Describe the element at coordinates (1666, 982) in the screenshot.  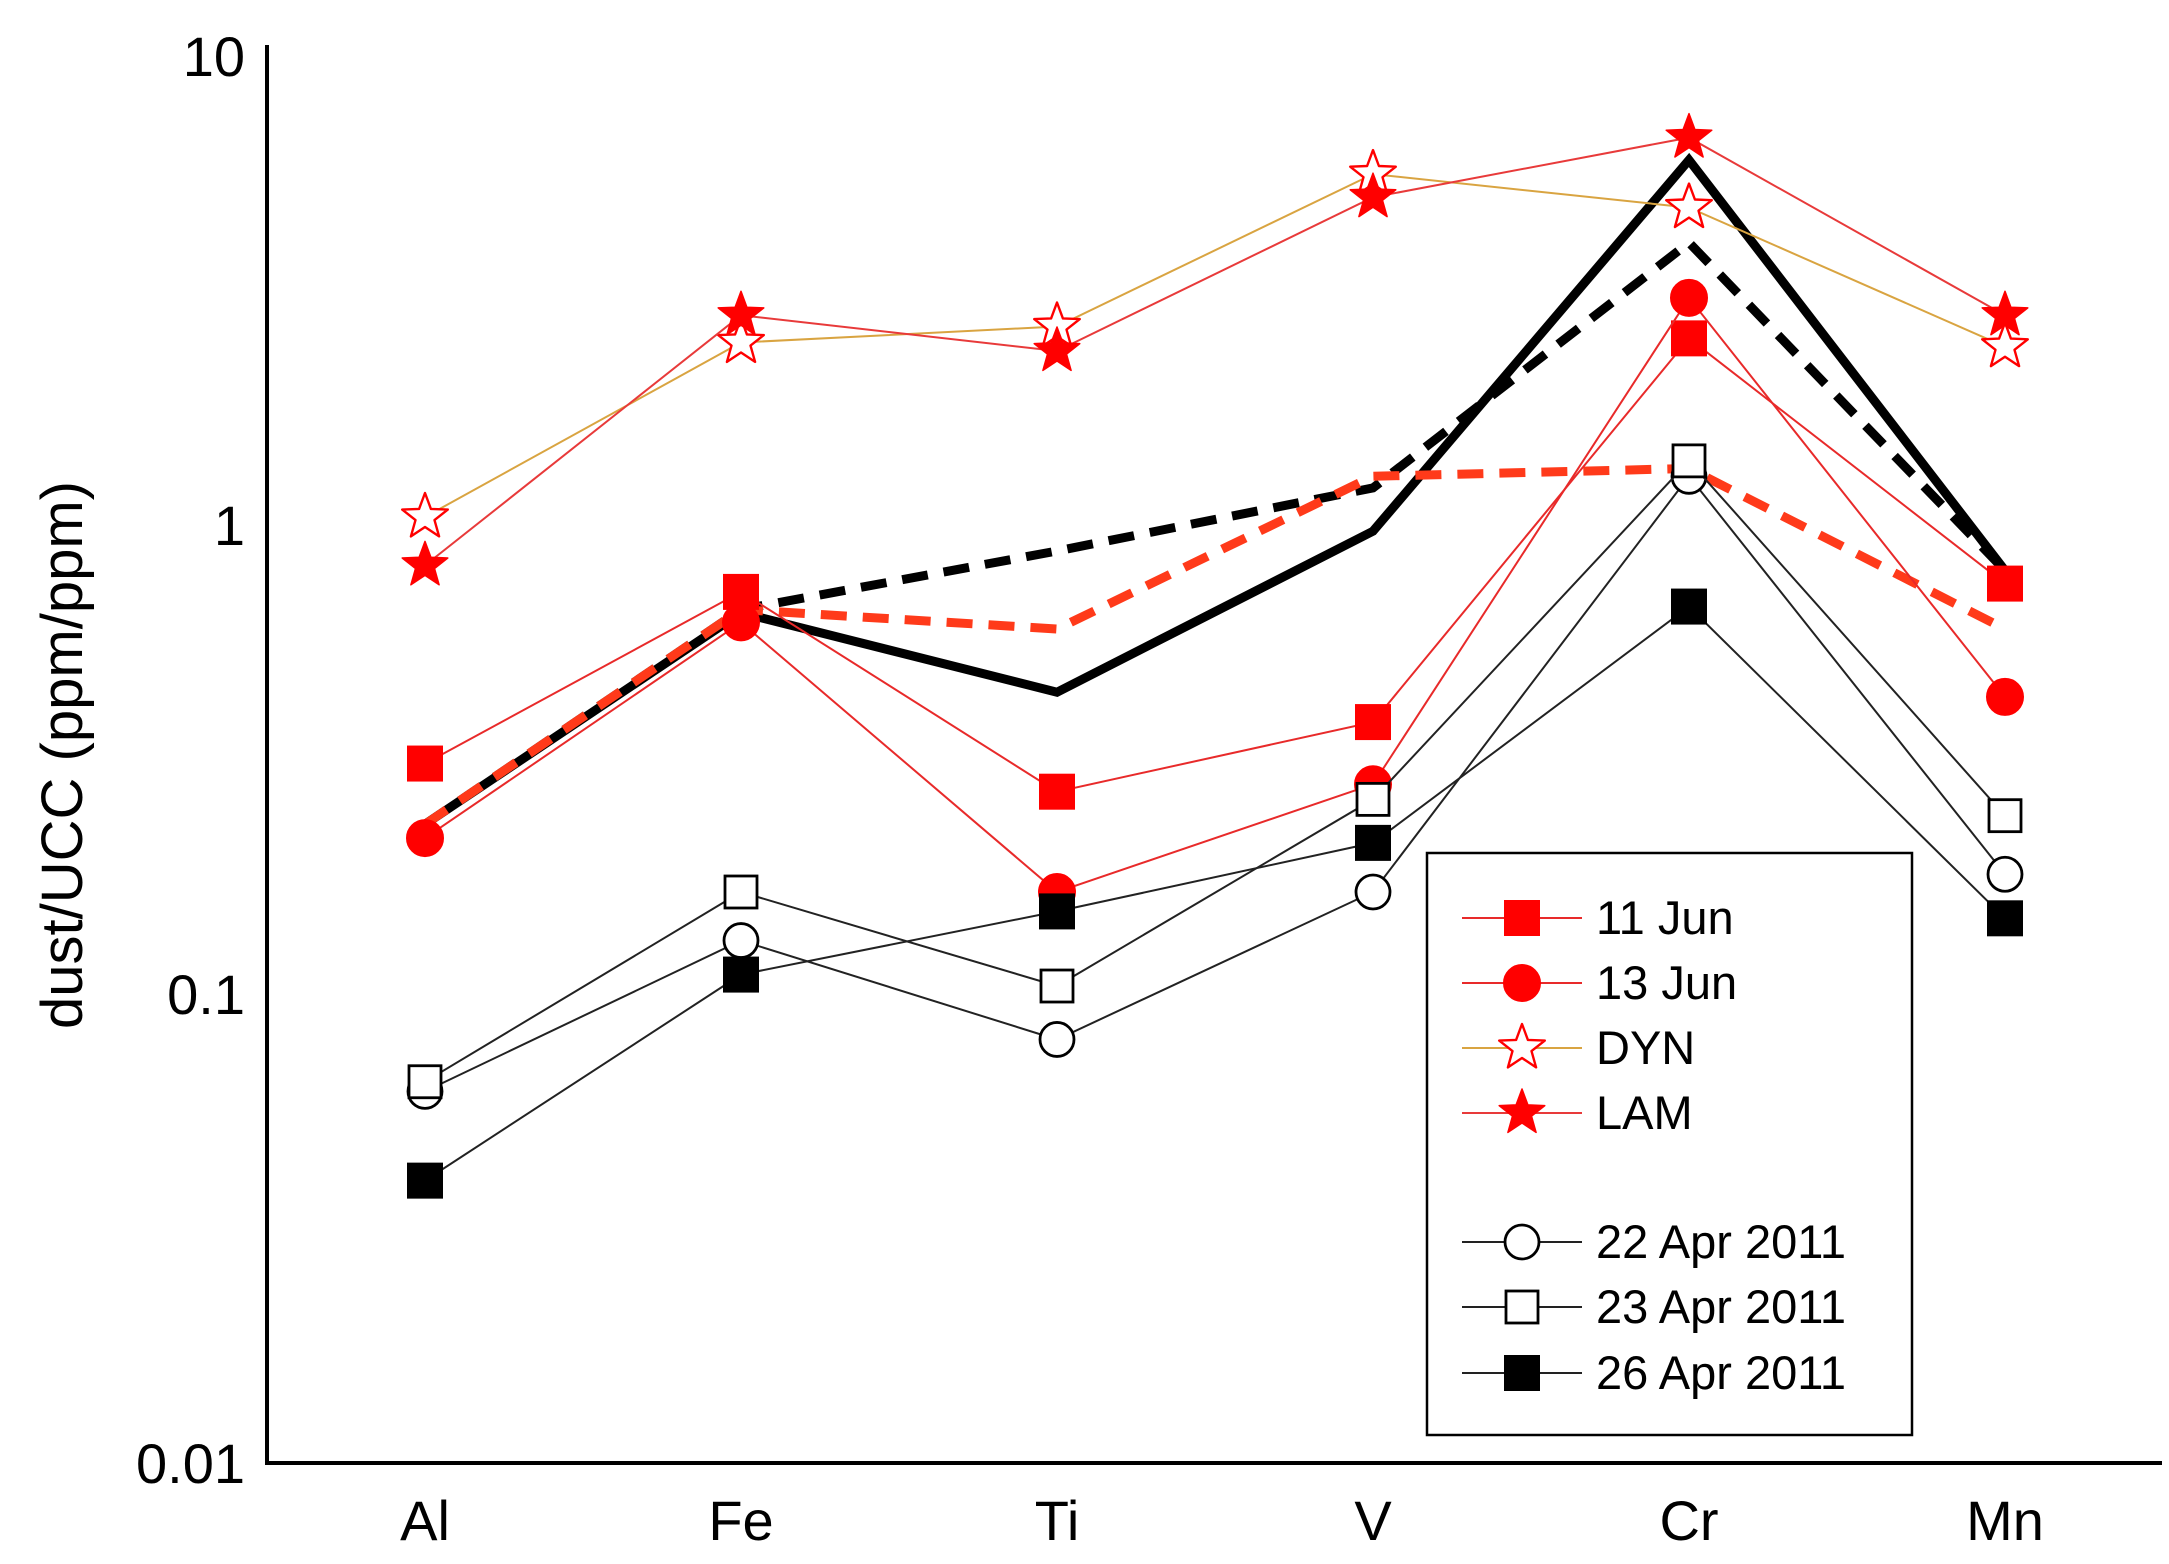
I see `legend-label: 13 Jun` at that location.